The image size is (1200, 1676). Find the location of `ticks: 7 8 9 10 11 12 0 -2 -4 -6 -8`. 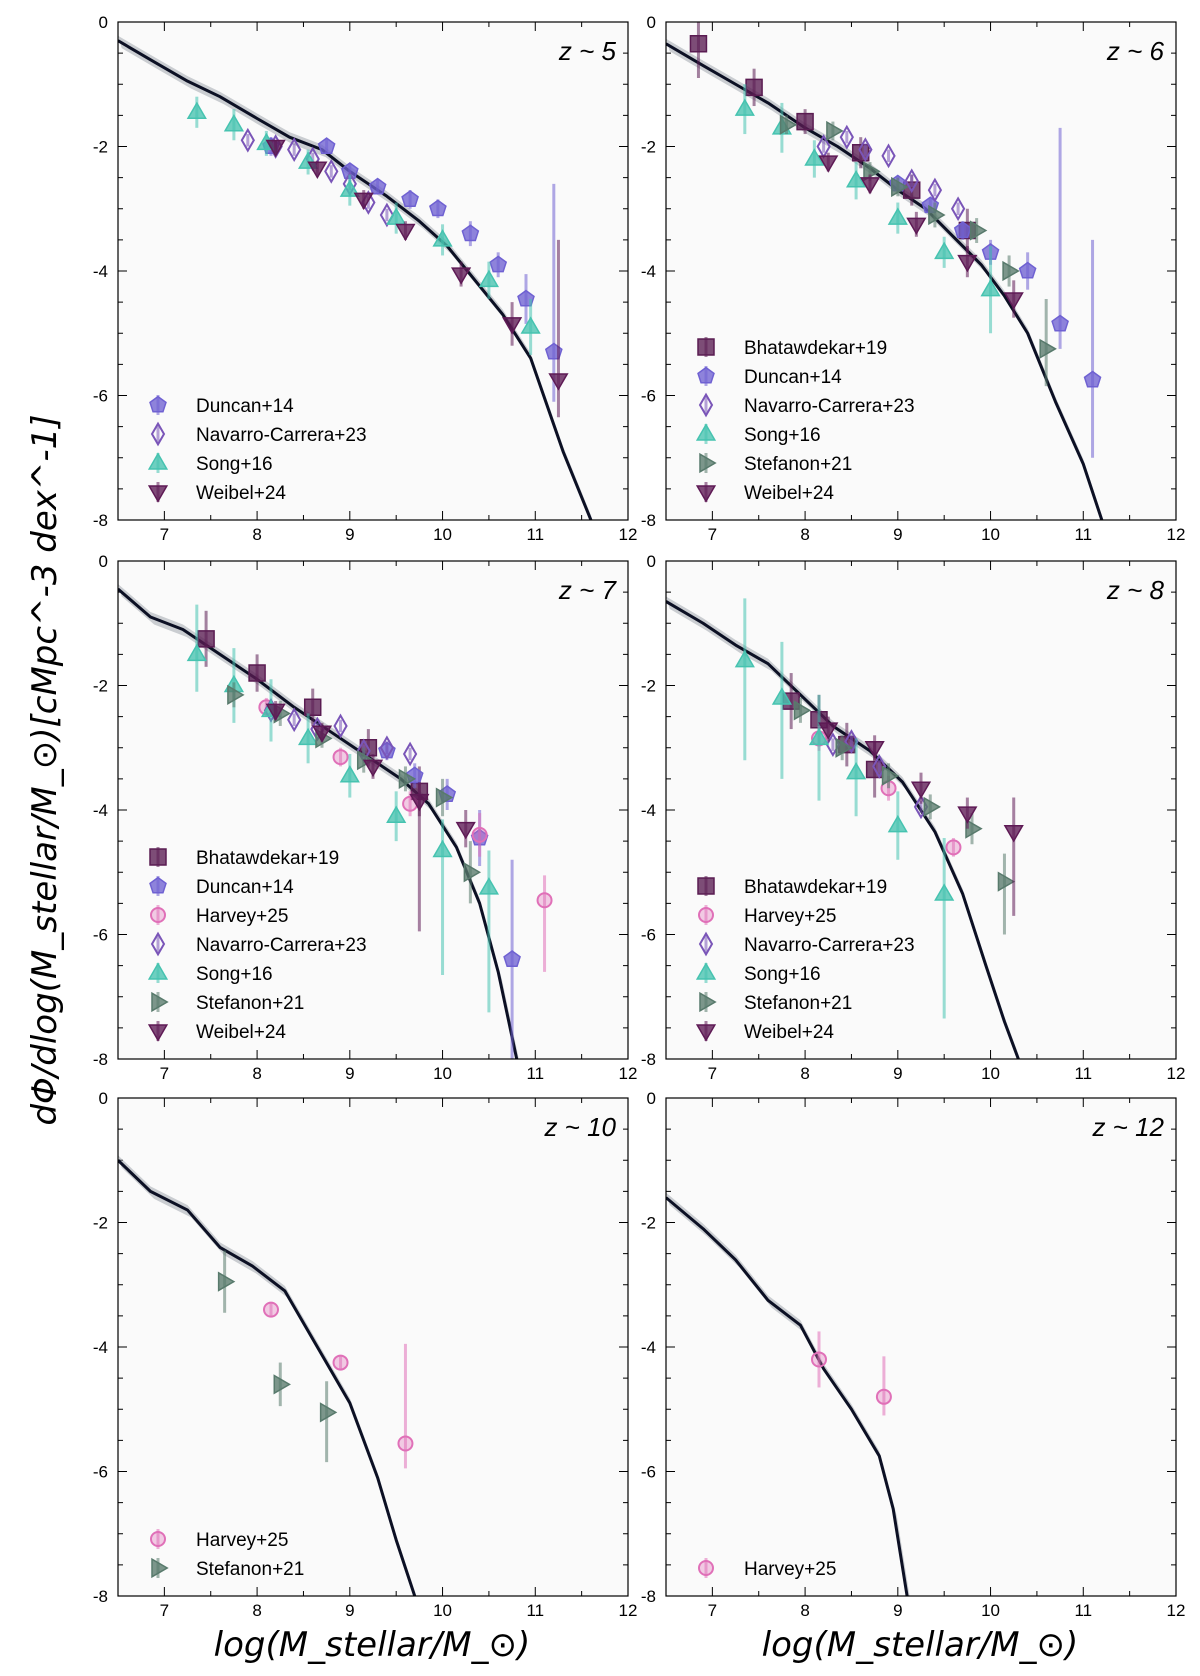

ticks: 7 8 9 10 11 12 0 -2 -4 -6 -8 is located at coordinates (365, 1354).